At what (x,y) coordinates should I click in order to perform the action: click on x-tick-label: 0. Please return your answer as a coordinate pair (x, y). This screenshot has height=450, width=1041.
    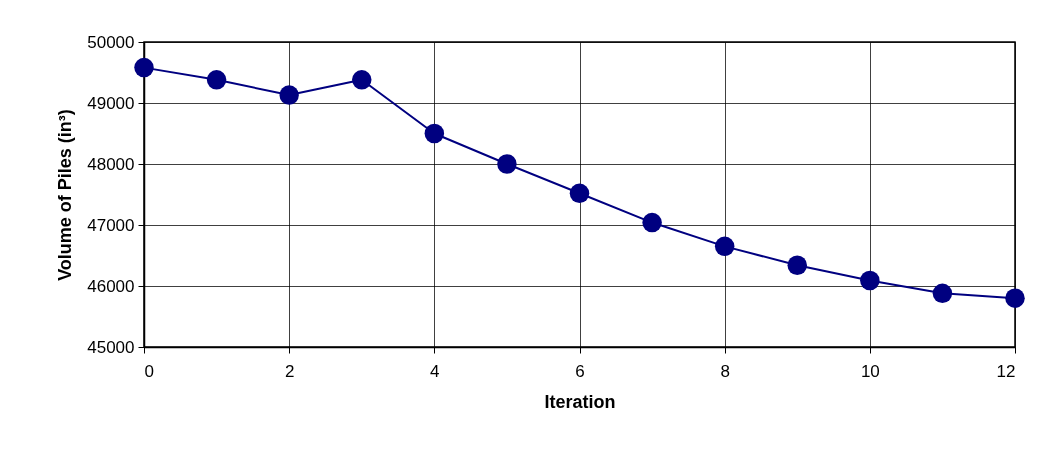
    Looking at the image, I should click on (149, 371).